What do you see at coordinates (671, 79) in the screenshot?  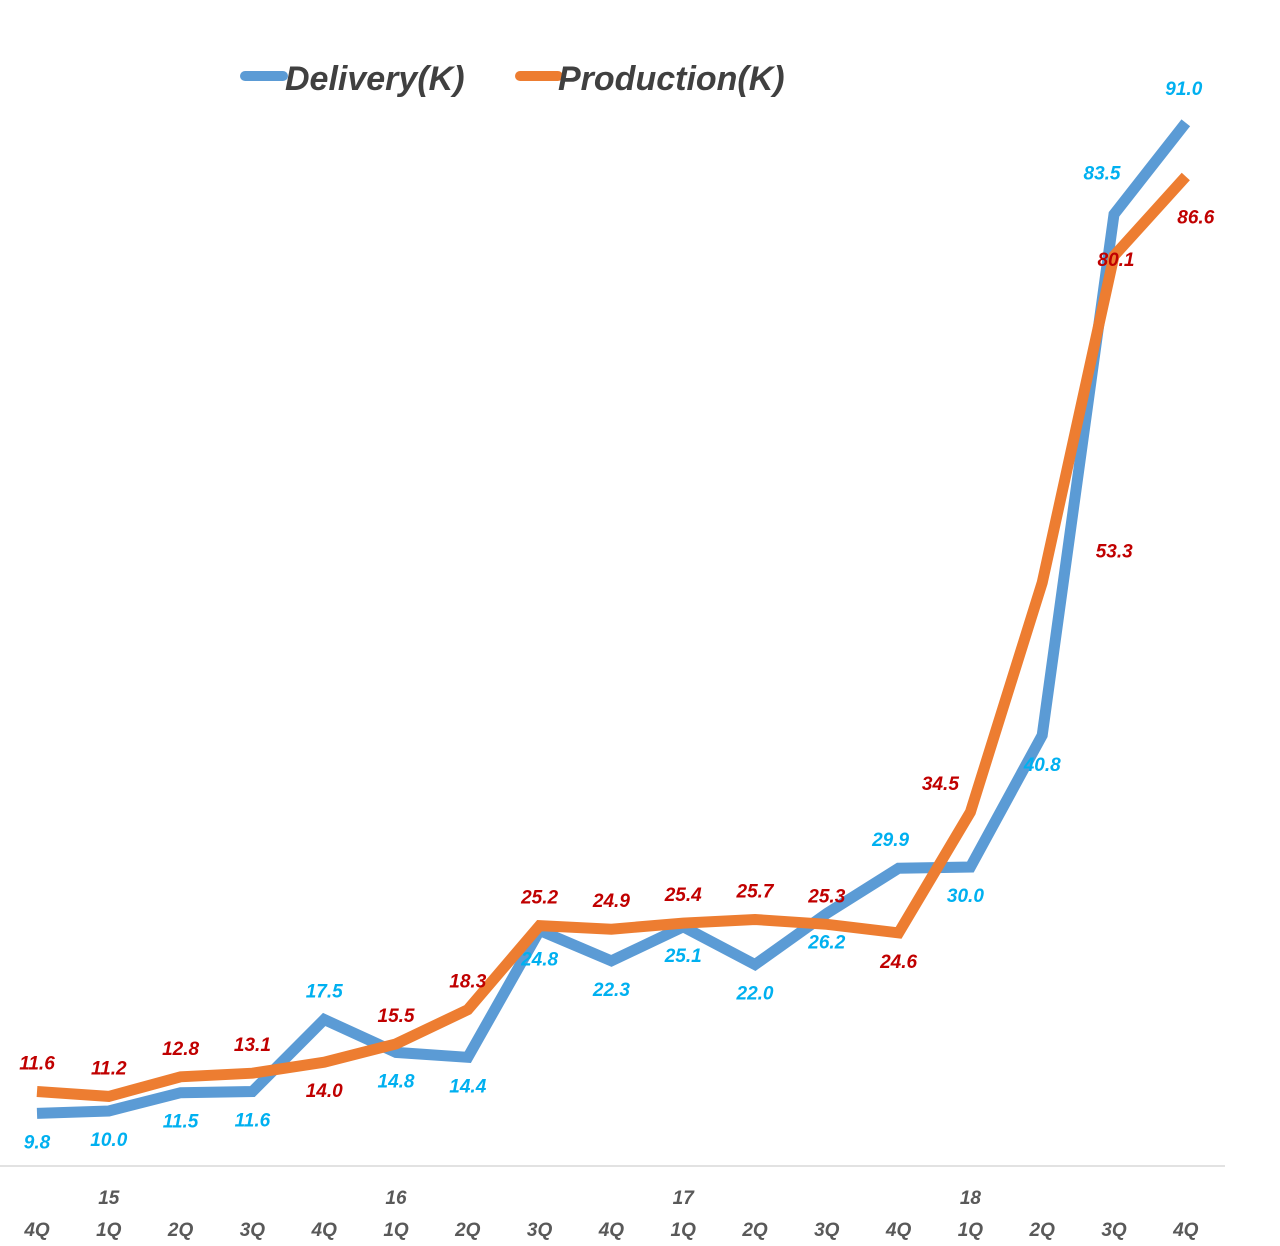 I see `legend-label-production: Production(K)` at bounding box center [671, 79].